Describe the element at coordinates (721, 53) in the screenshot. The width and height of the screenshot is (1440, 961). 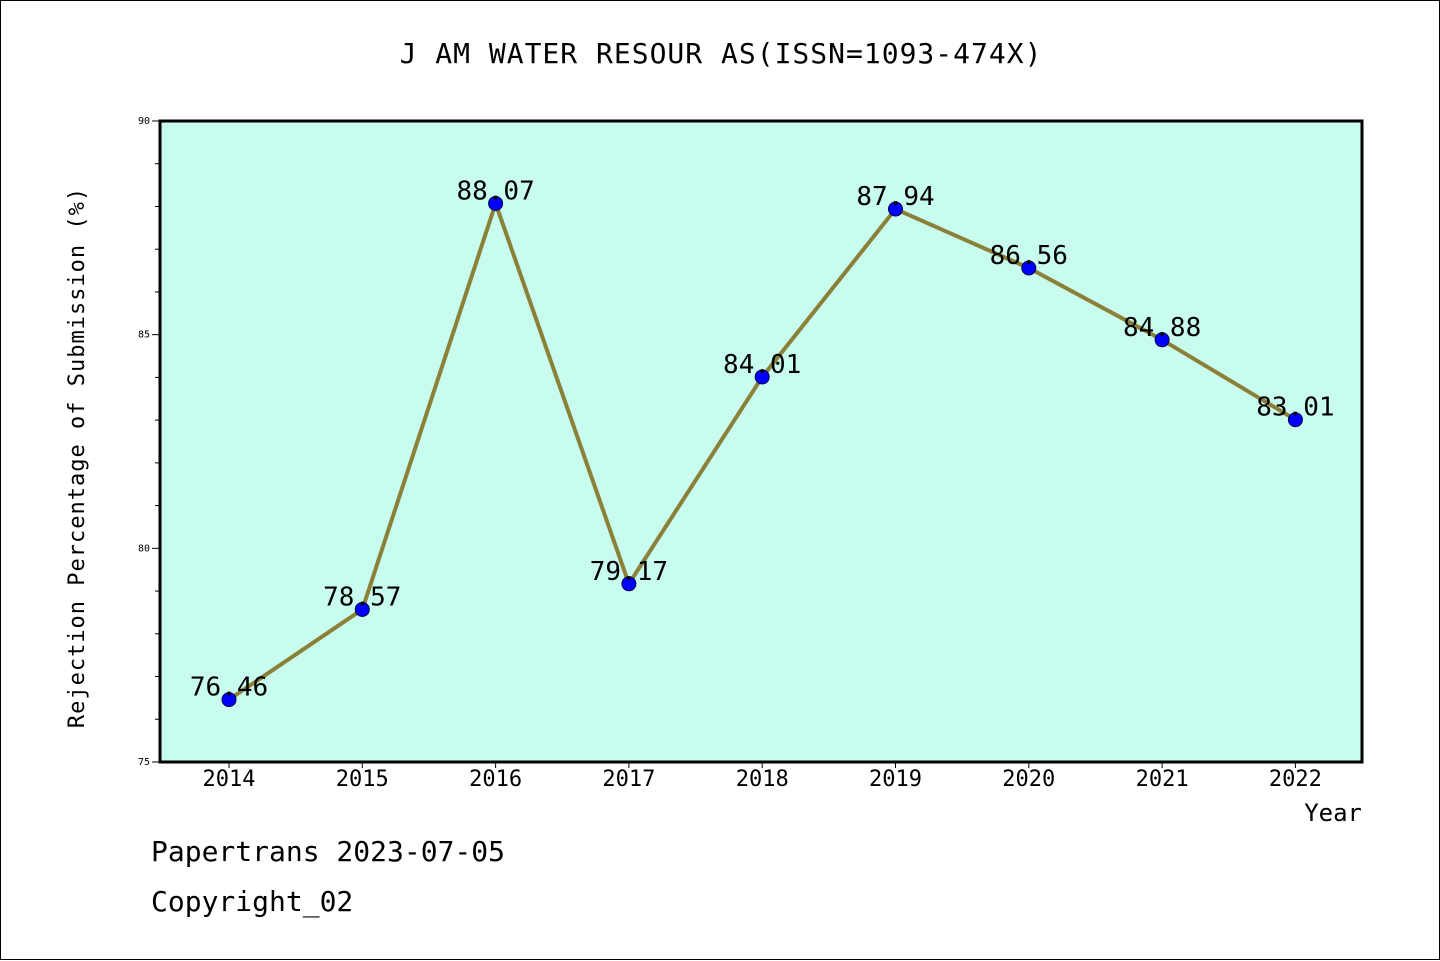
I see `chart-title: J AM WATER RESOUR AS(ISSN=1093-474X)` at that location.